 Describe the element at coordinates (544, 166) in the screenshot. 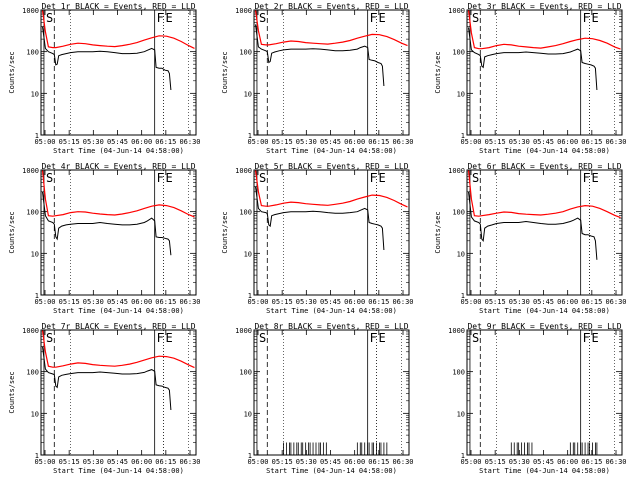

I see `chart-title: Det 6r BLACK = Events, RED = LLD` at that location.